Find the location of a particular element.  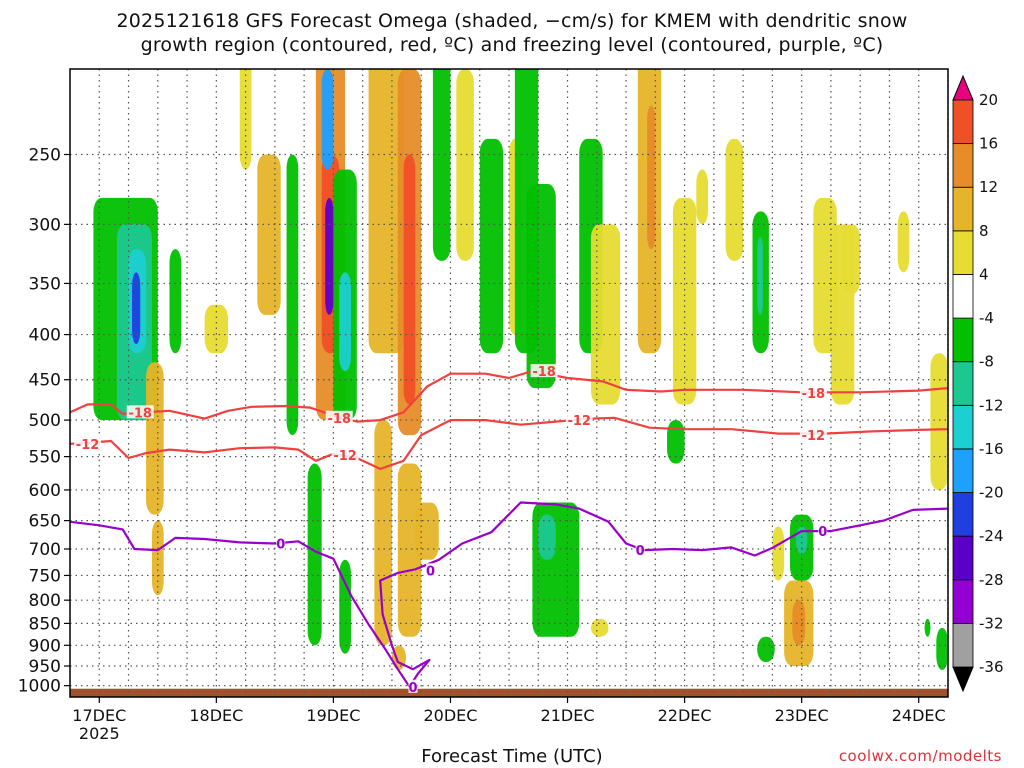

colorbar-tick-label: -36 is located at coordinates (991, 667).